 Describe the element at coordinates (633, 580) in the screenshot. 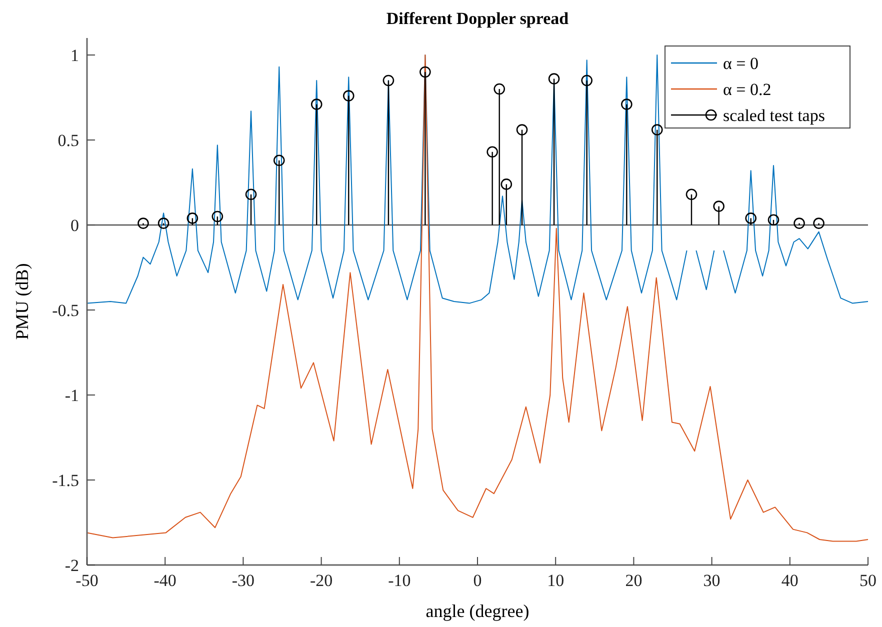

I see `x-tick-label: 20` at that location.